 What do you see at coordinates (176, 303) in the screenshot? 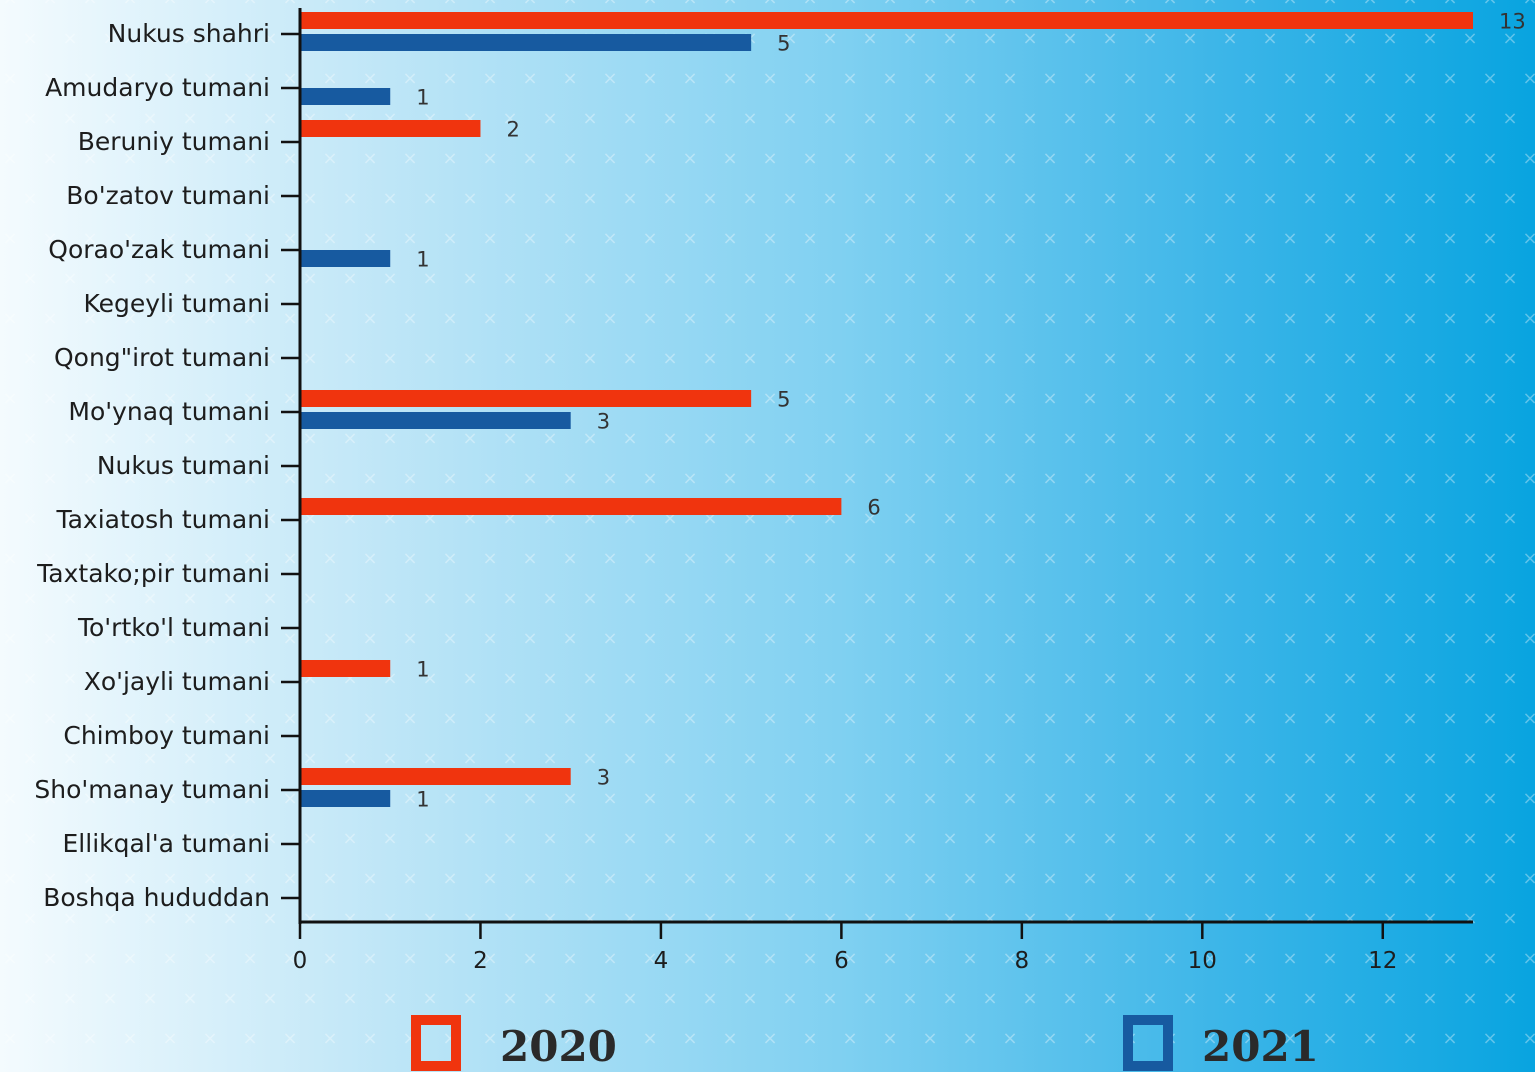
I see `category-label: Kegeyli tumani` at bounding box center [176, 303].